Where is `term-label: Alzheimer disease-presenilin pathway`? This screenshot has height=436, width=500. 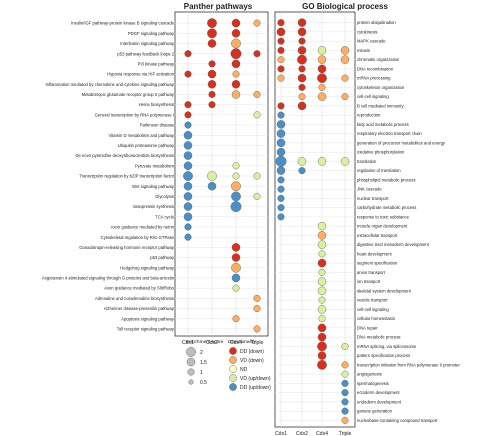
term-label: Alzheimer disease-presenilin pathway is located at coordinates (139, 308).